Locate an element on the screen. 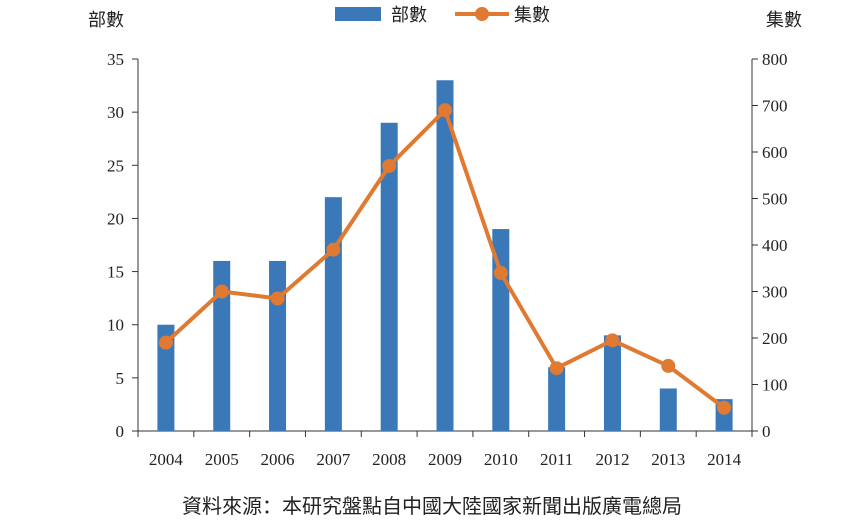  left-tick-label: 15 is located at coordinates (115, 272).